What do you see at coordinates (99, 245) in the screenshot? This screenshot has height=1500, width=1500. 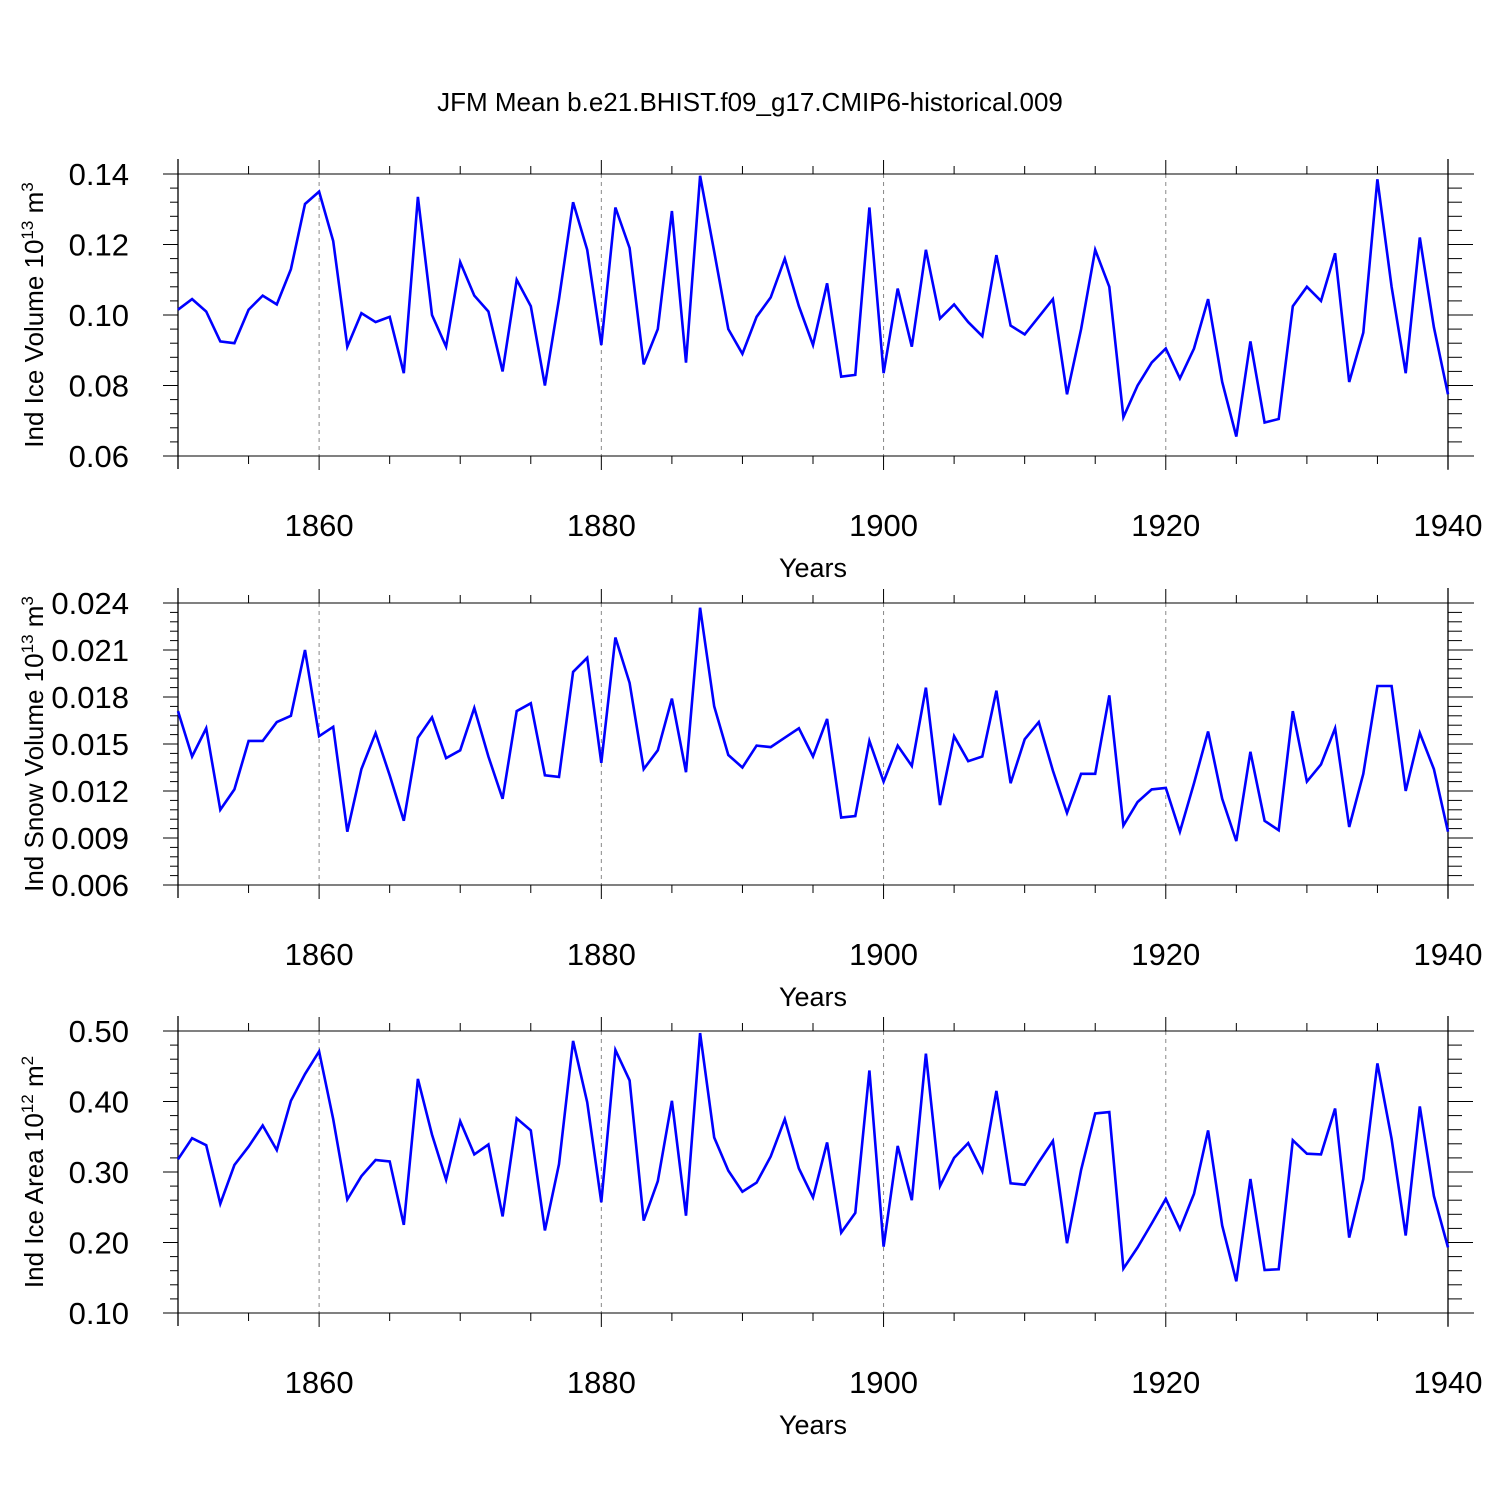 I see `y-tick-label: 0.12` at bounding box center [99, 245].